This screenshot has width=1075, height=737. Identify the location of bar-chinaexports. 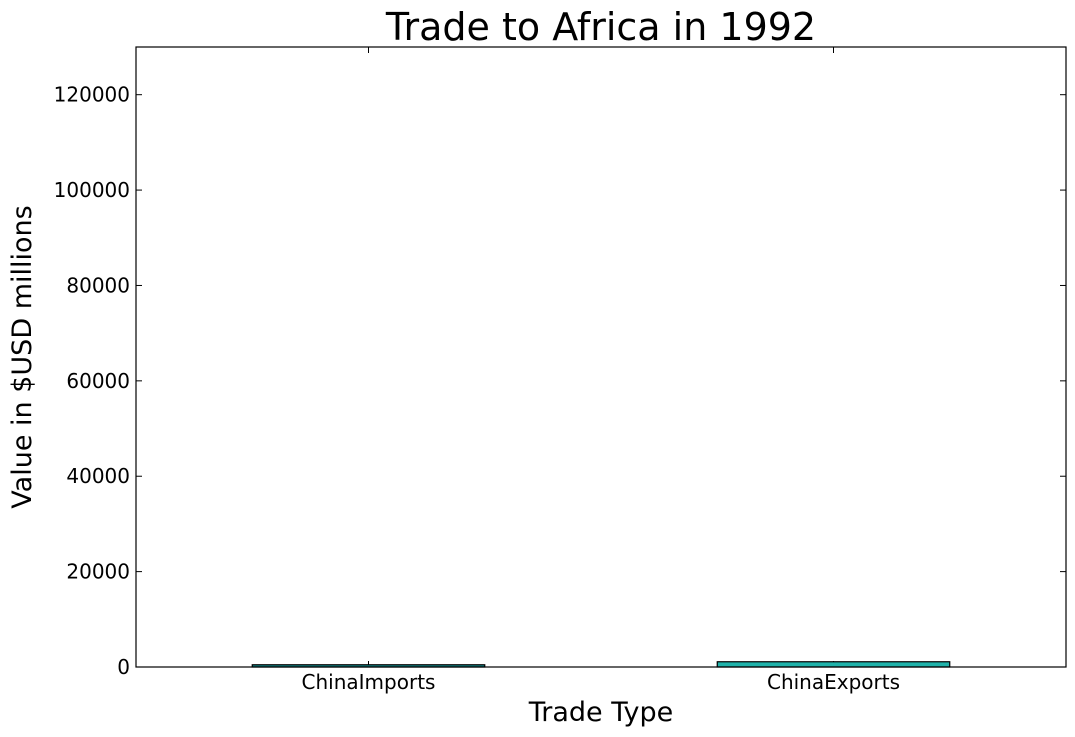
(833, 664).